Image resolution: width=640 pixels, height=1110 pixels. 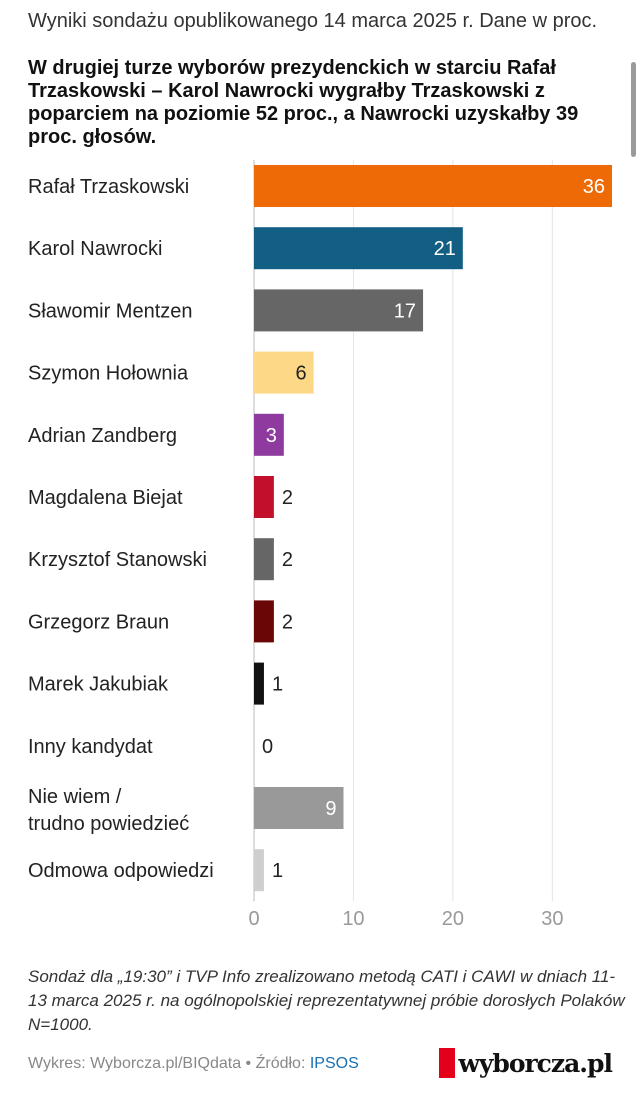 I want to click on category-label-3: Szymon Hołownia, so click(x=108, y=374).